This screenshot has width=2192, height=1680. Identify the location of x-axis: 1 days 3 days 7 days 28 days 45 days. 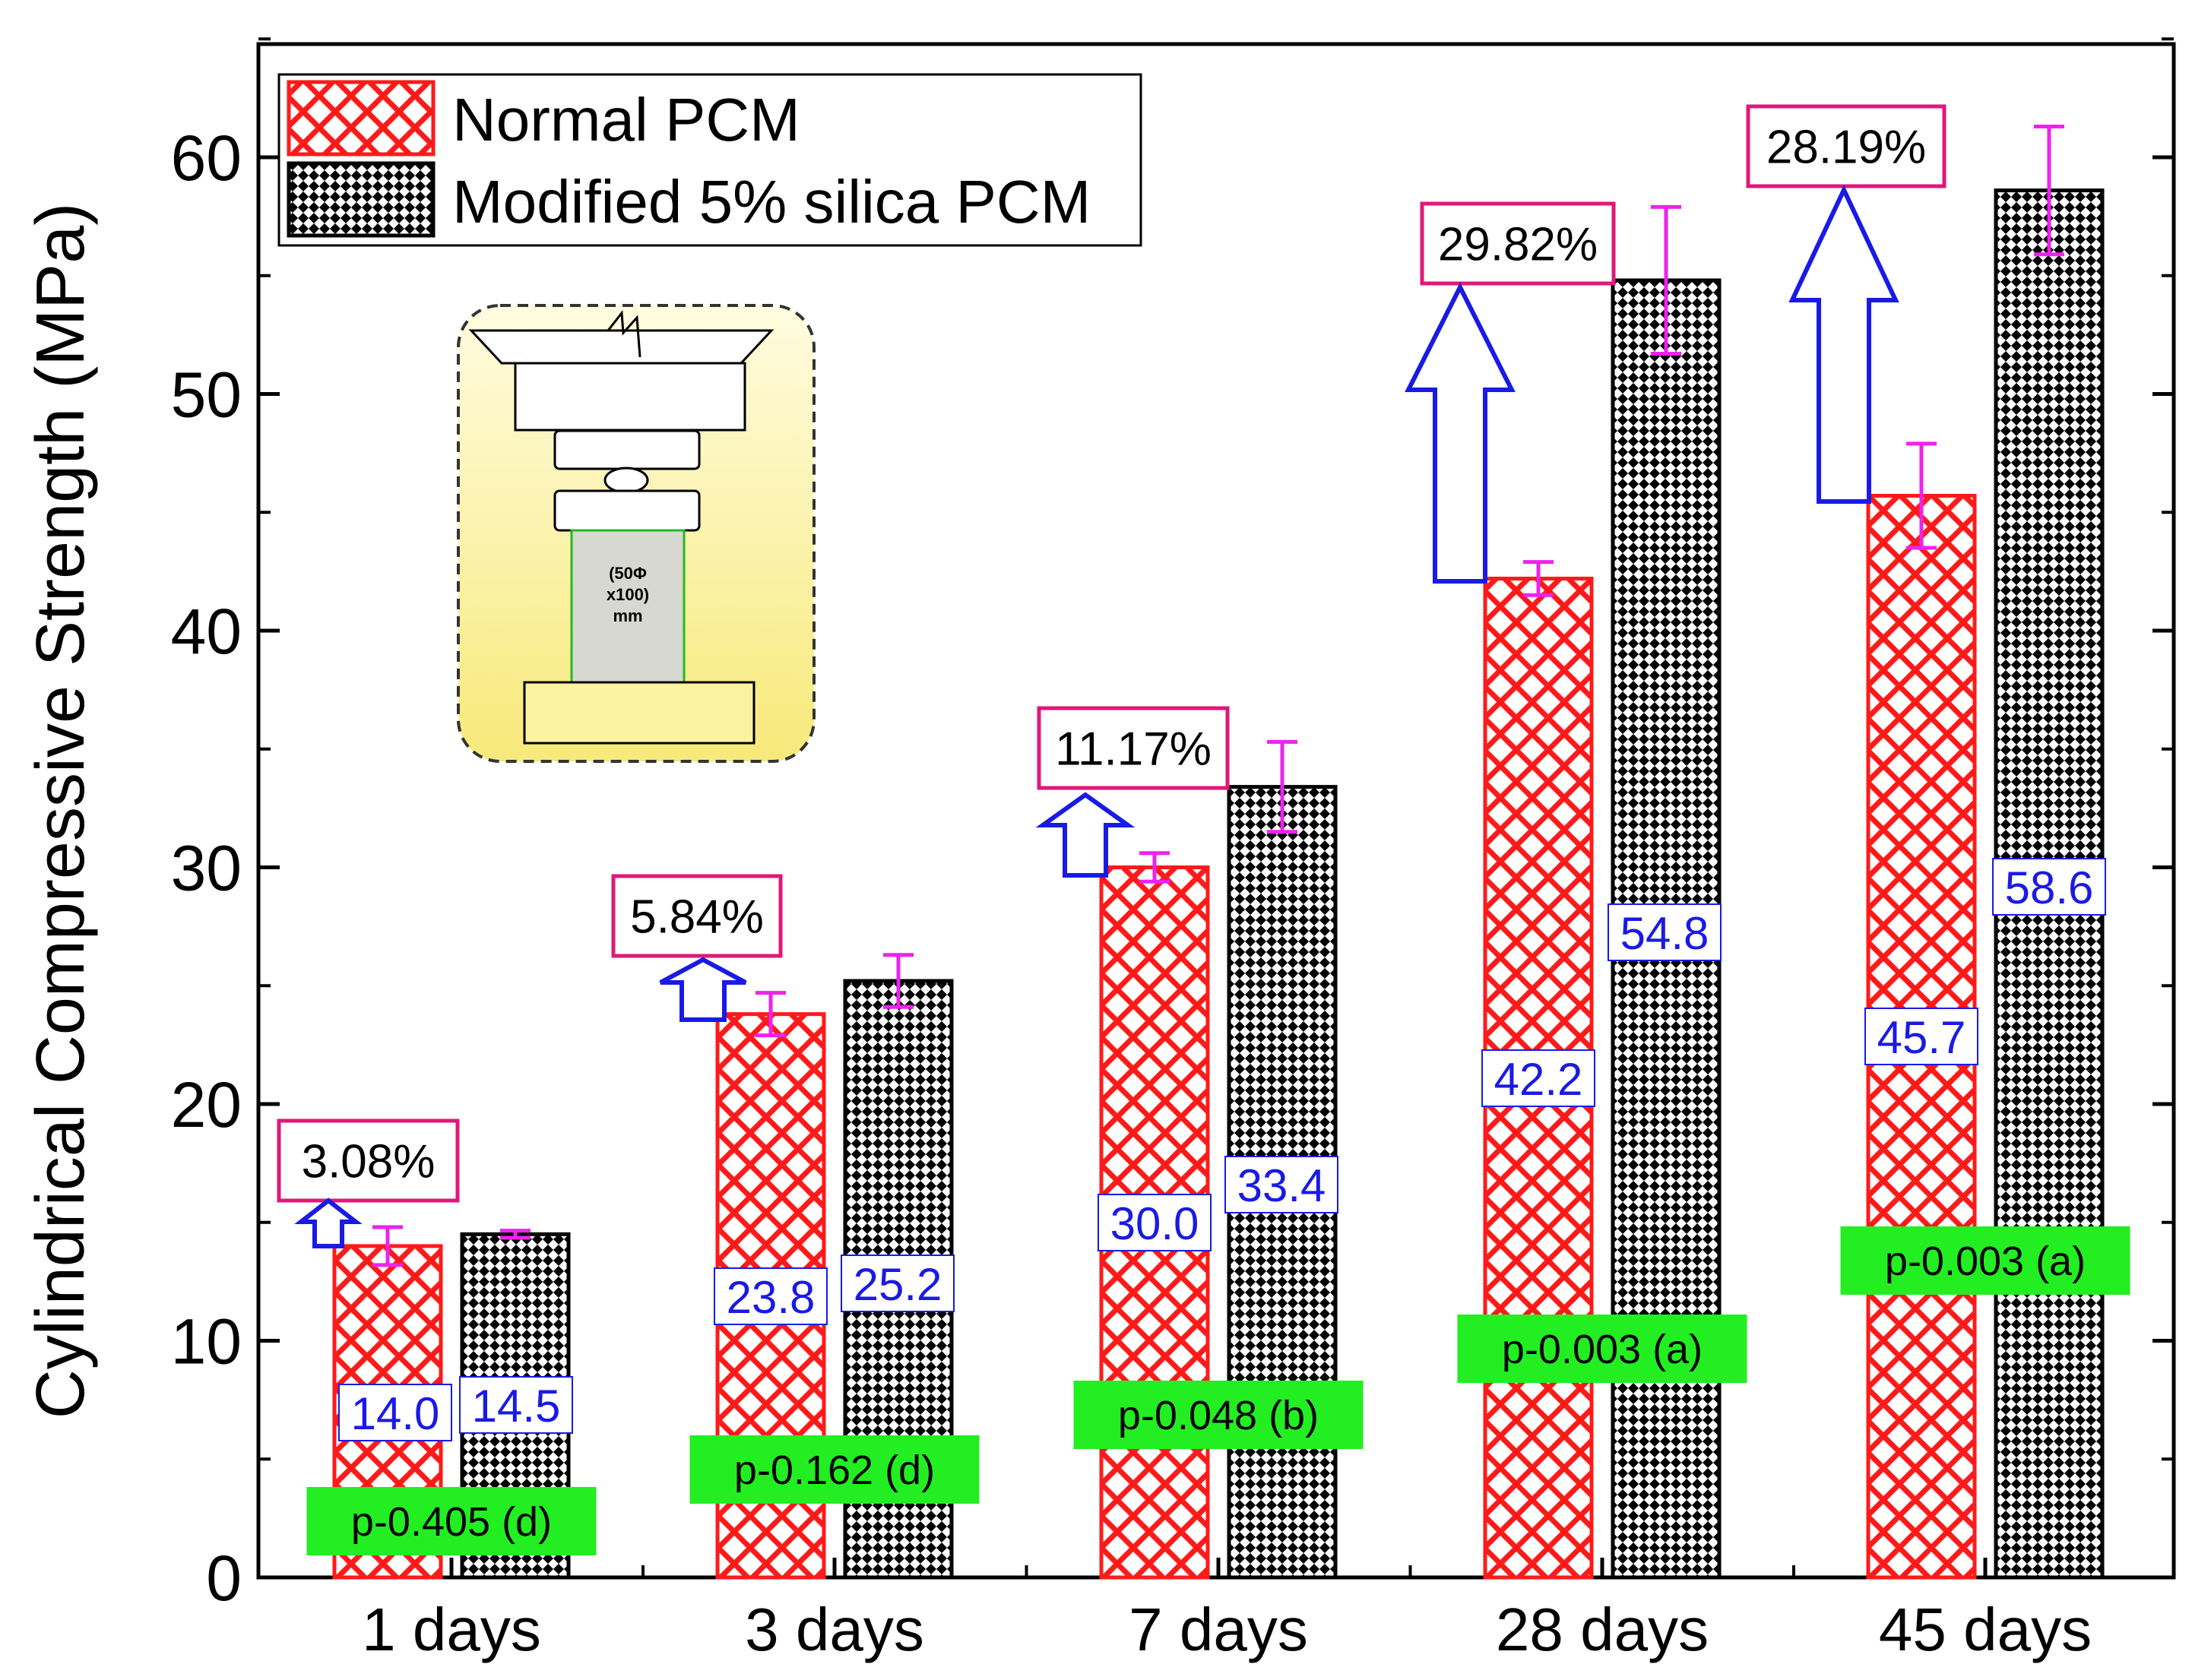
(1227, 1610).